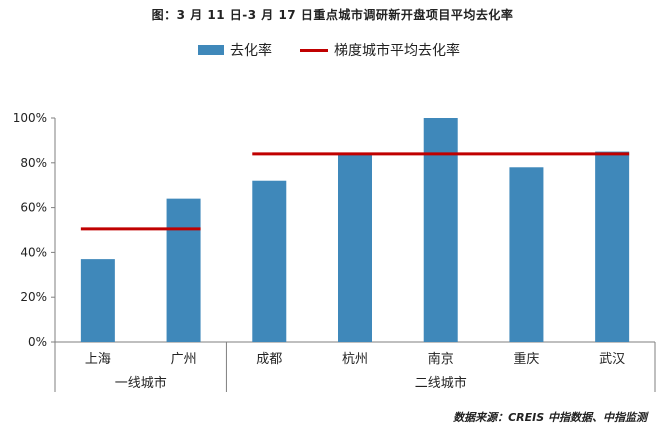 Image resolution: width=665 pixels, height=435 pixels. What do you see at coordinates (441, 383) in the screenshot?
I see `group-label: 二线城市` at bounding box center [441, 383].